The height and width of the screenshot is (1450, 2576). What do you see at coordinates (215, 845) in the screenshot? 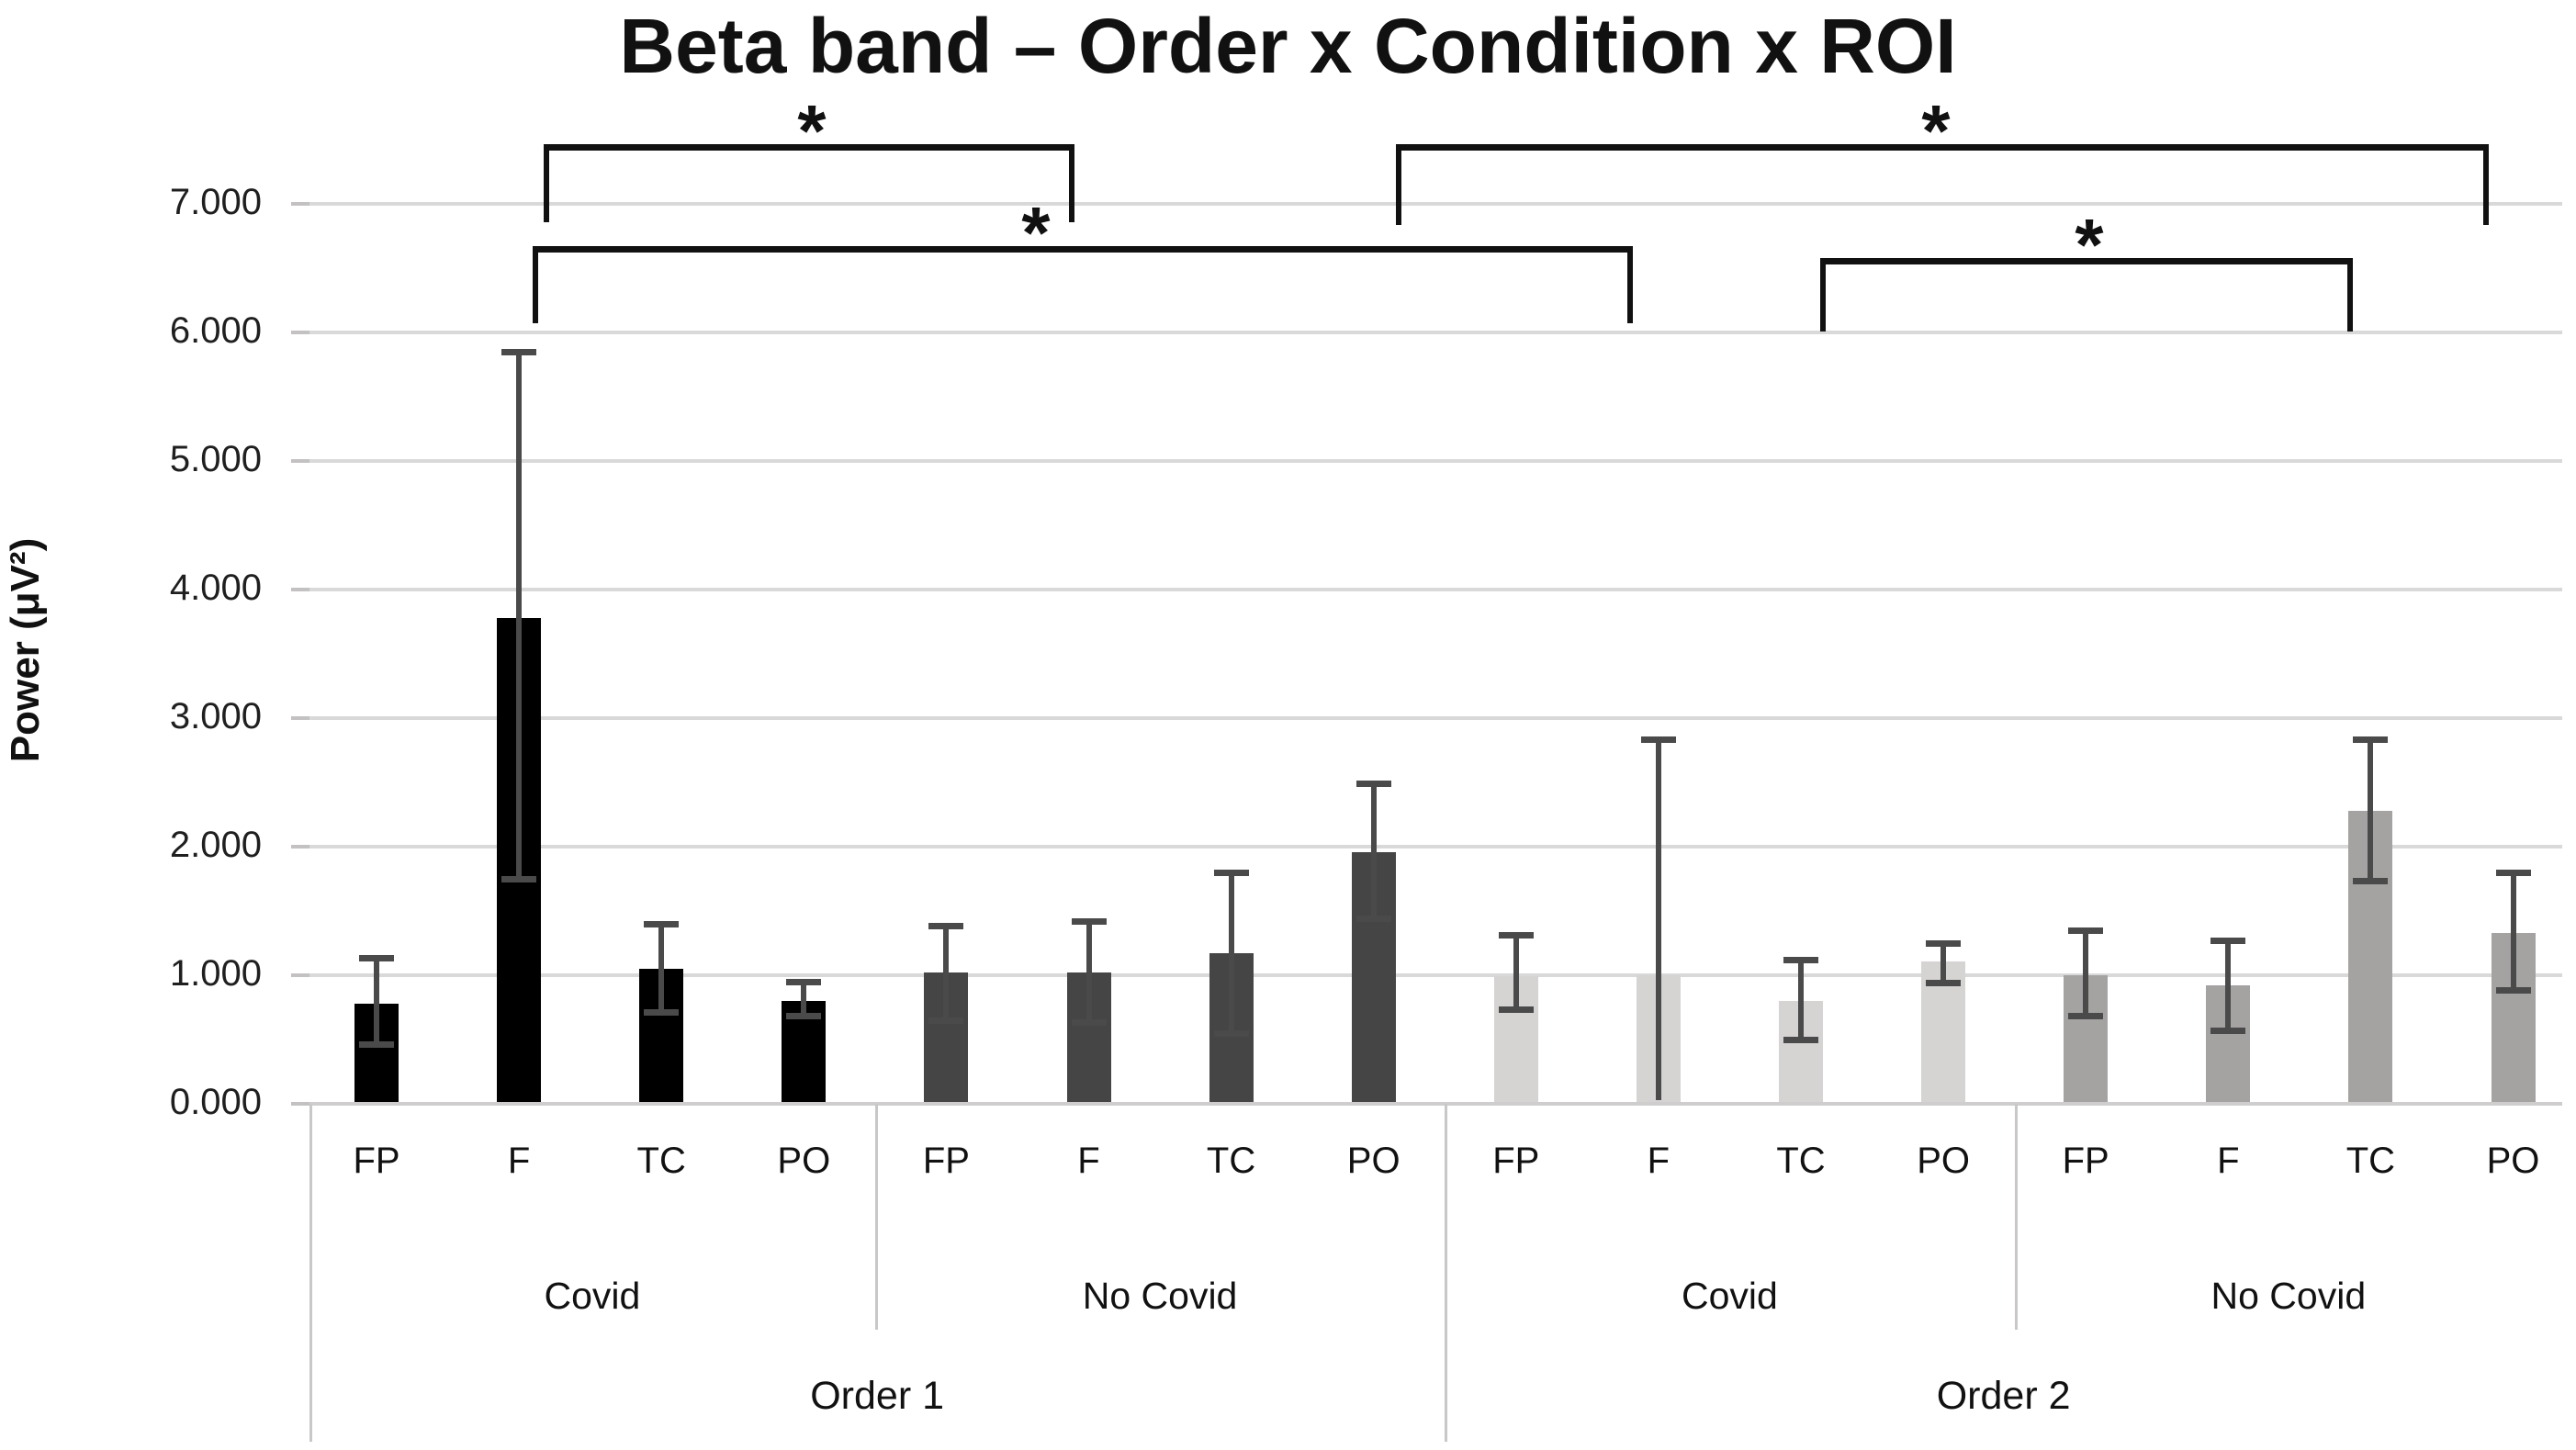
I see `y-axis-tick-label: 2.000` at bounding box center [215, 845].